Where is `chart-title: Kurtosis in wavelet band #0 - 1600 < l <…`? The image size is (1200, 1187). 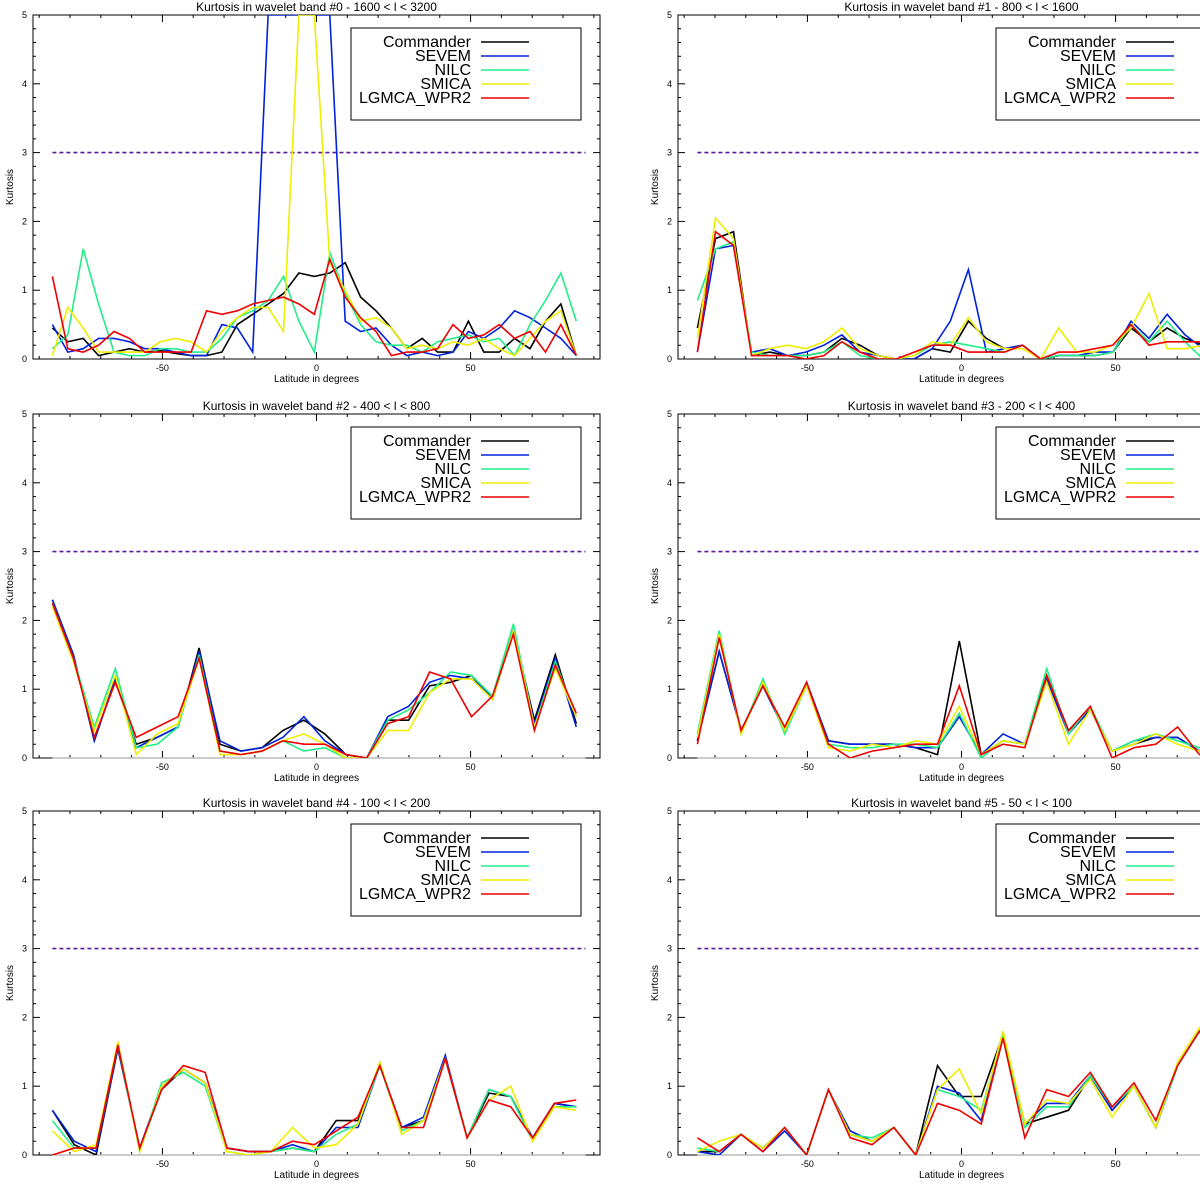
chart-title: Kurtosis in wavelet band #0 - 1600 < l <… is located at coordinates (316, 7).